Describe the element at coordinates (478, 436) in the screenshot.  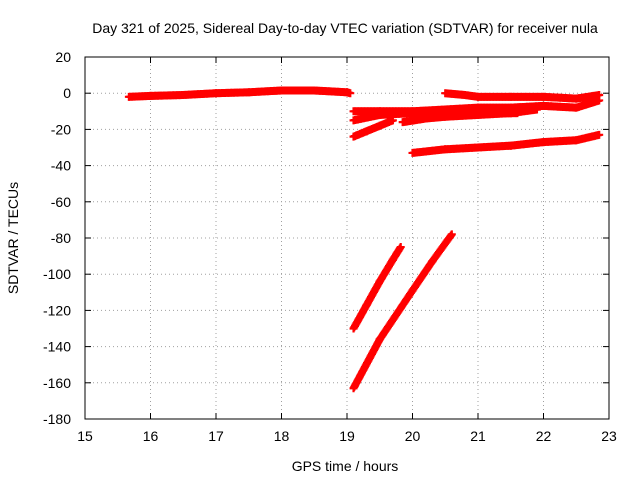
I see `x-tick-label: 21` at that location.